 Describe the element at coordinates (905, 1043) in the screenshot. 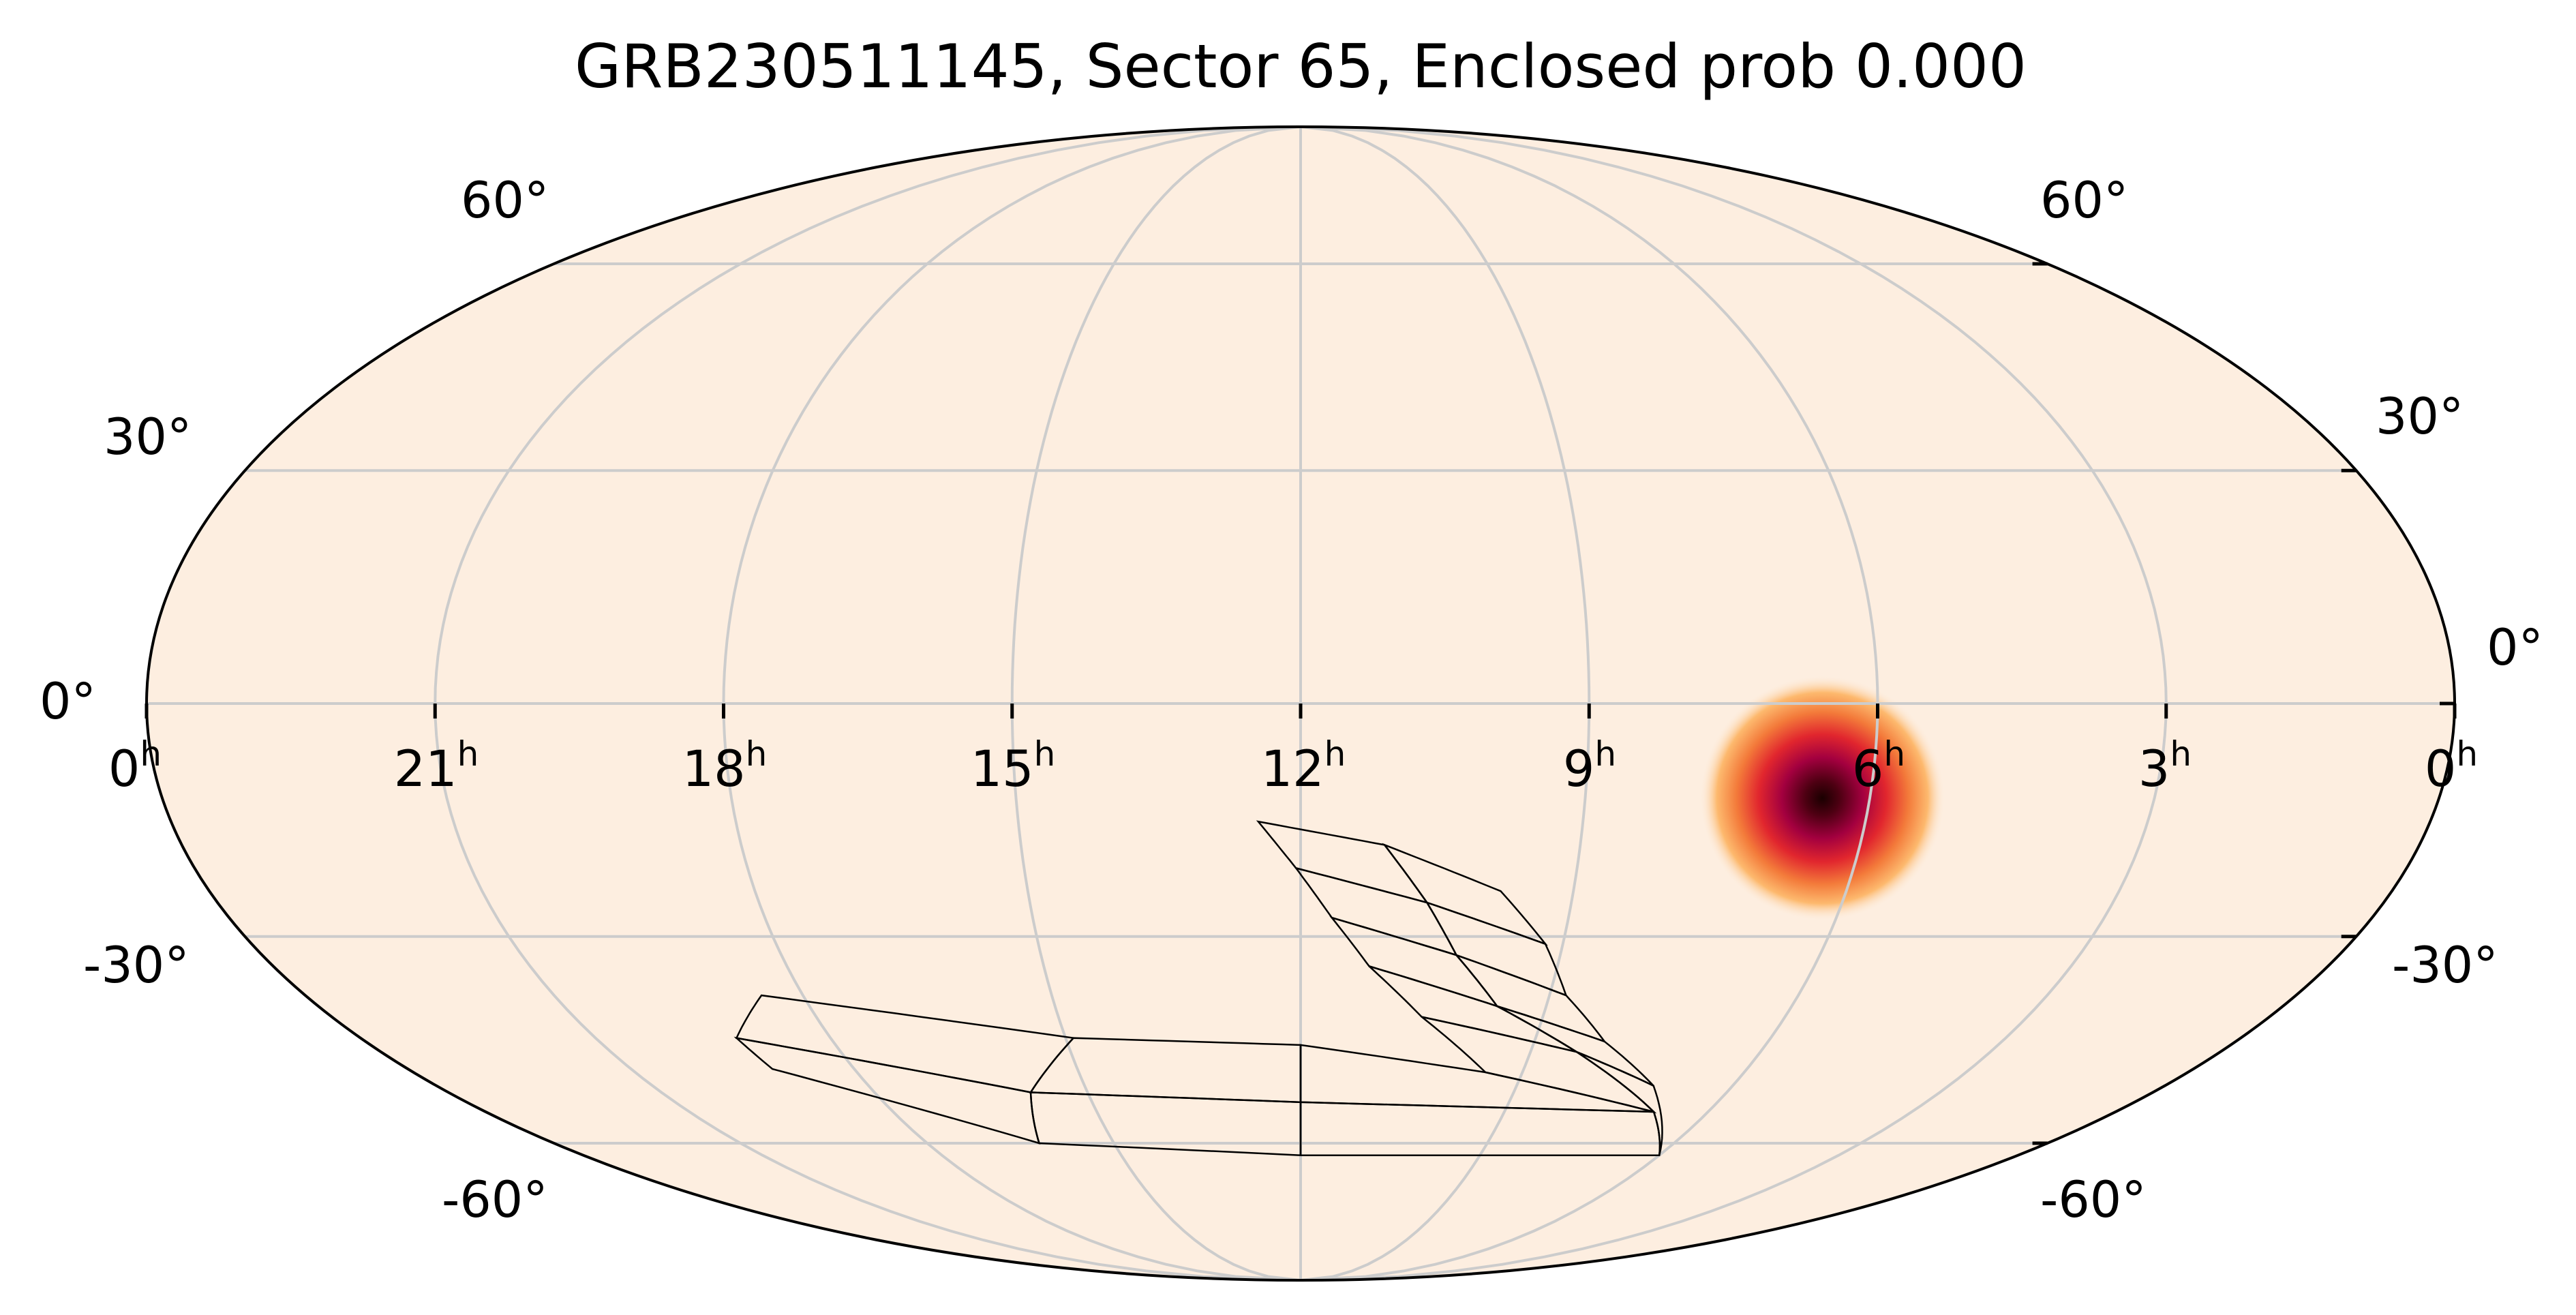

I see `ccd-outline` at that location.